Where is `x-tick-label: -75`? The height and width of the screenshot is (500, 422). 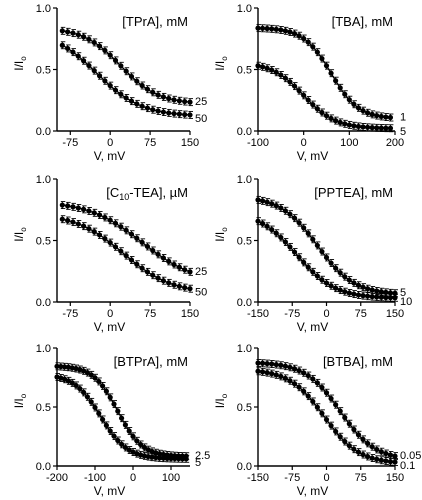 x-tick-label: -75 is located at coordinates (70, 143).